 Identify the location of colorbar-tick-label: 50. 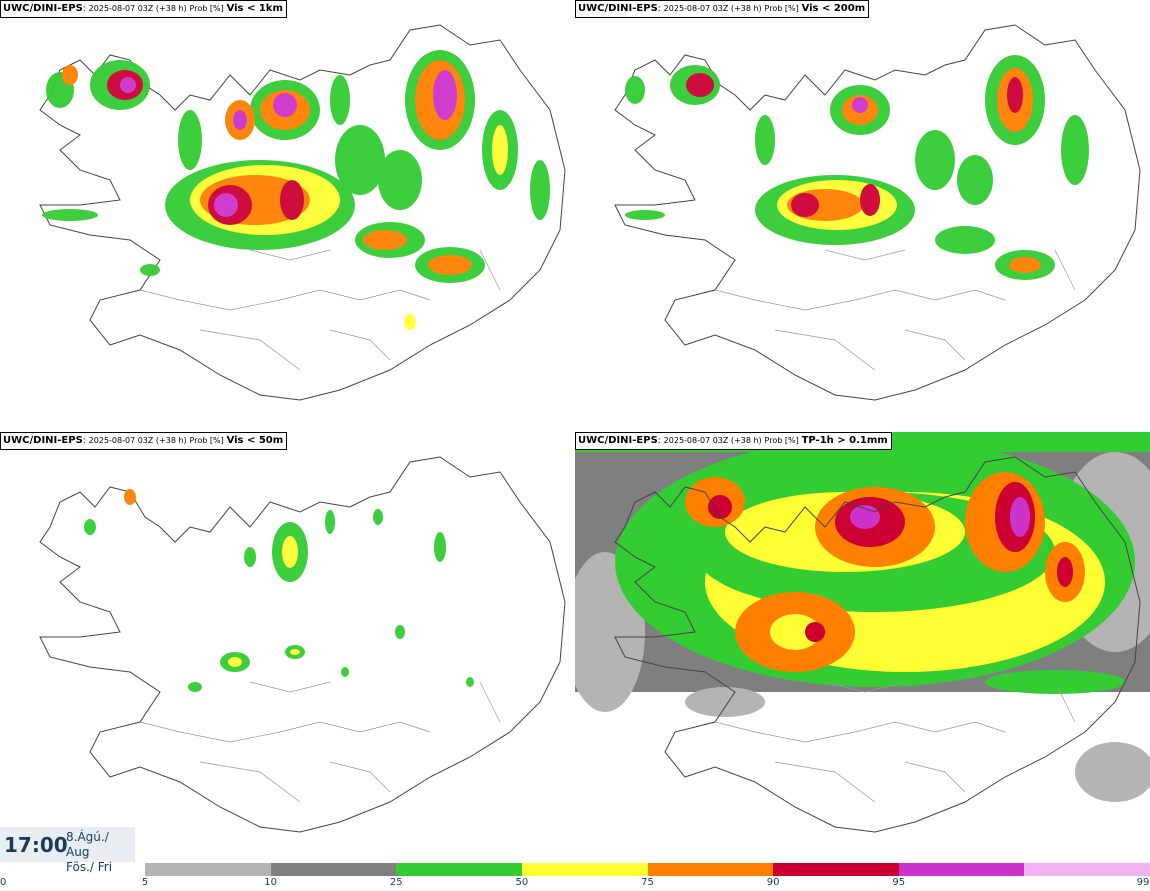
(522, 882).